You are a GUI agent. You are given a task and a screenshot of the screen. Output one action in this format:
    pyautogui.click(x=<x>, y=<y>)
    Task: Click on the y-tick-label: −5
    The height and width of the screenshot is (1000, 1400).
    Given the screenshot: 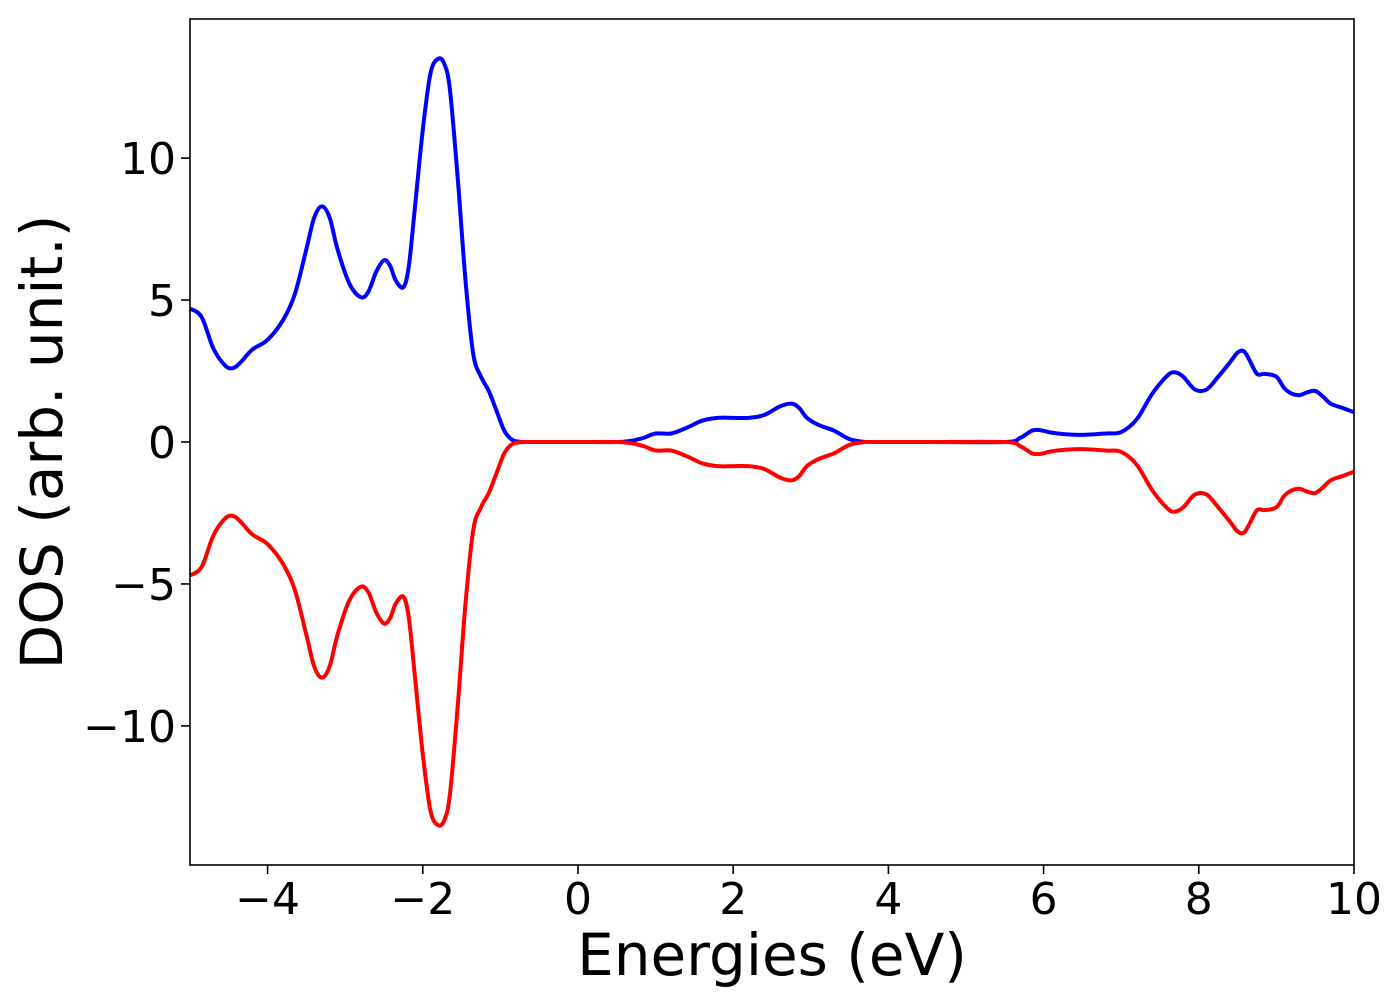 What is the action you would take?
    pyautogui.click(x=143, y=585)
    